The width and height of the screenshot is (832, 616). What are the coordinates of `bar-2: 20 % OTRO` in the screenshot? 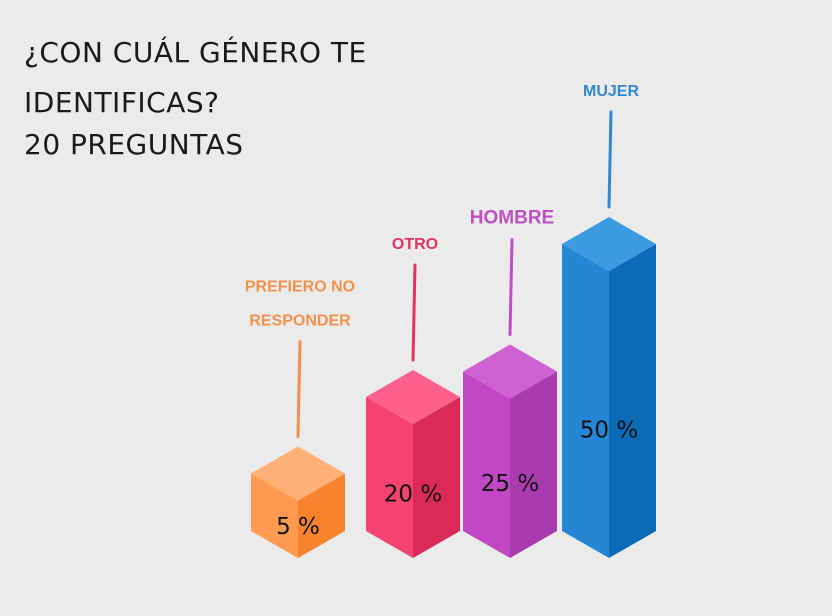 It's located at (413, 397).